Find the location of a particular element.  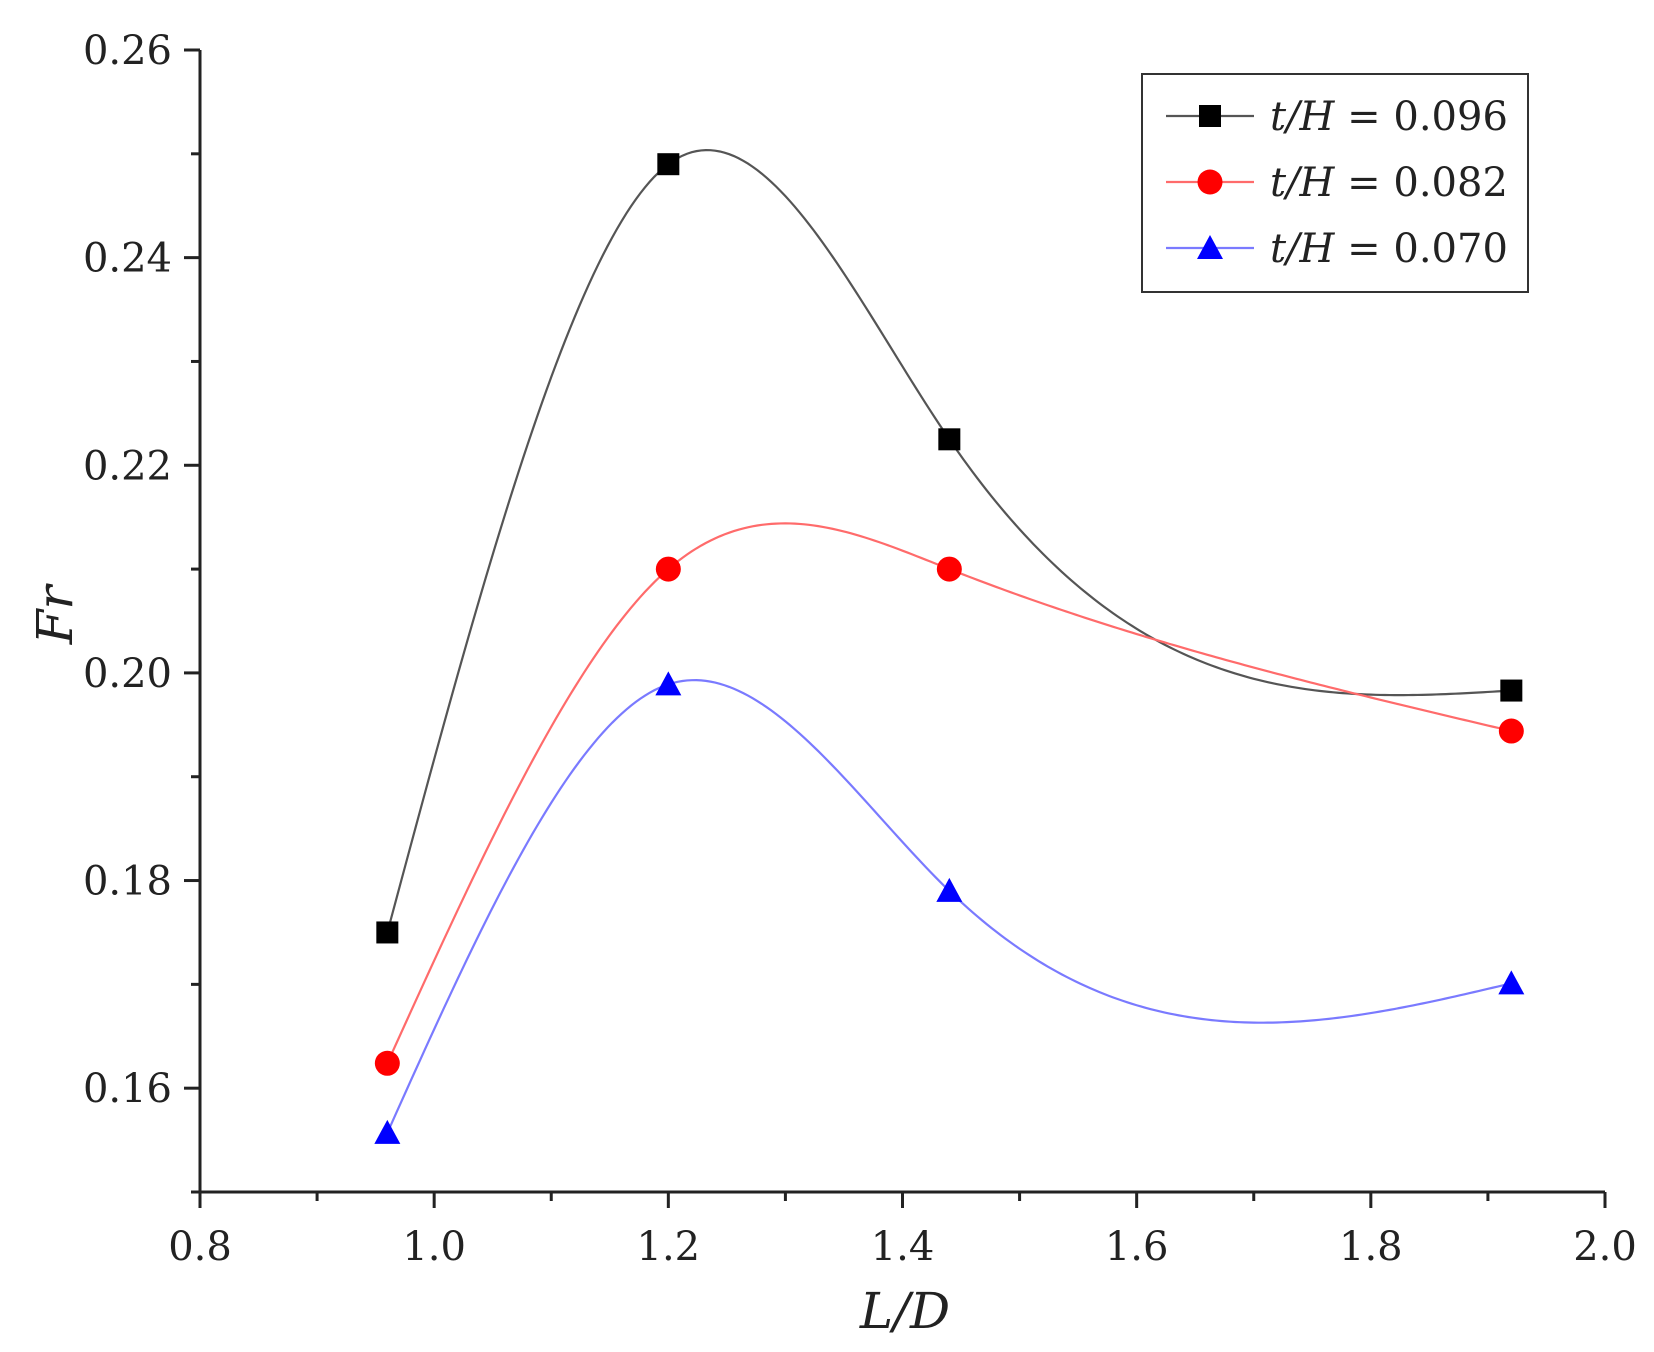

x-tick-label: 1.4 is located at coordinates (903, 1247).